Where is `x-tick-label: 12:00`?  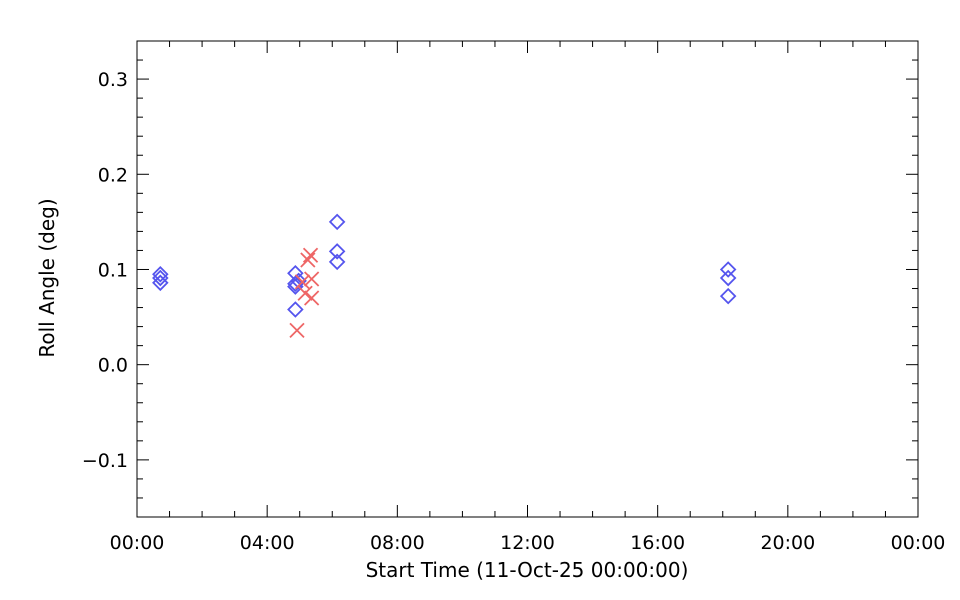 x-tick-label: 12:00 is located at coordinates (527, 543).